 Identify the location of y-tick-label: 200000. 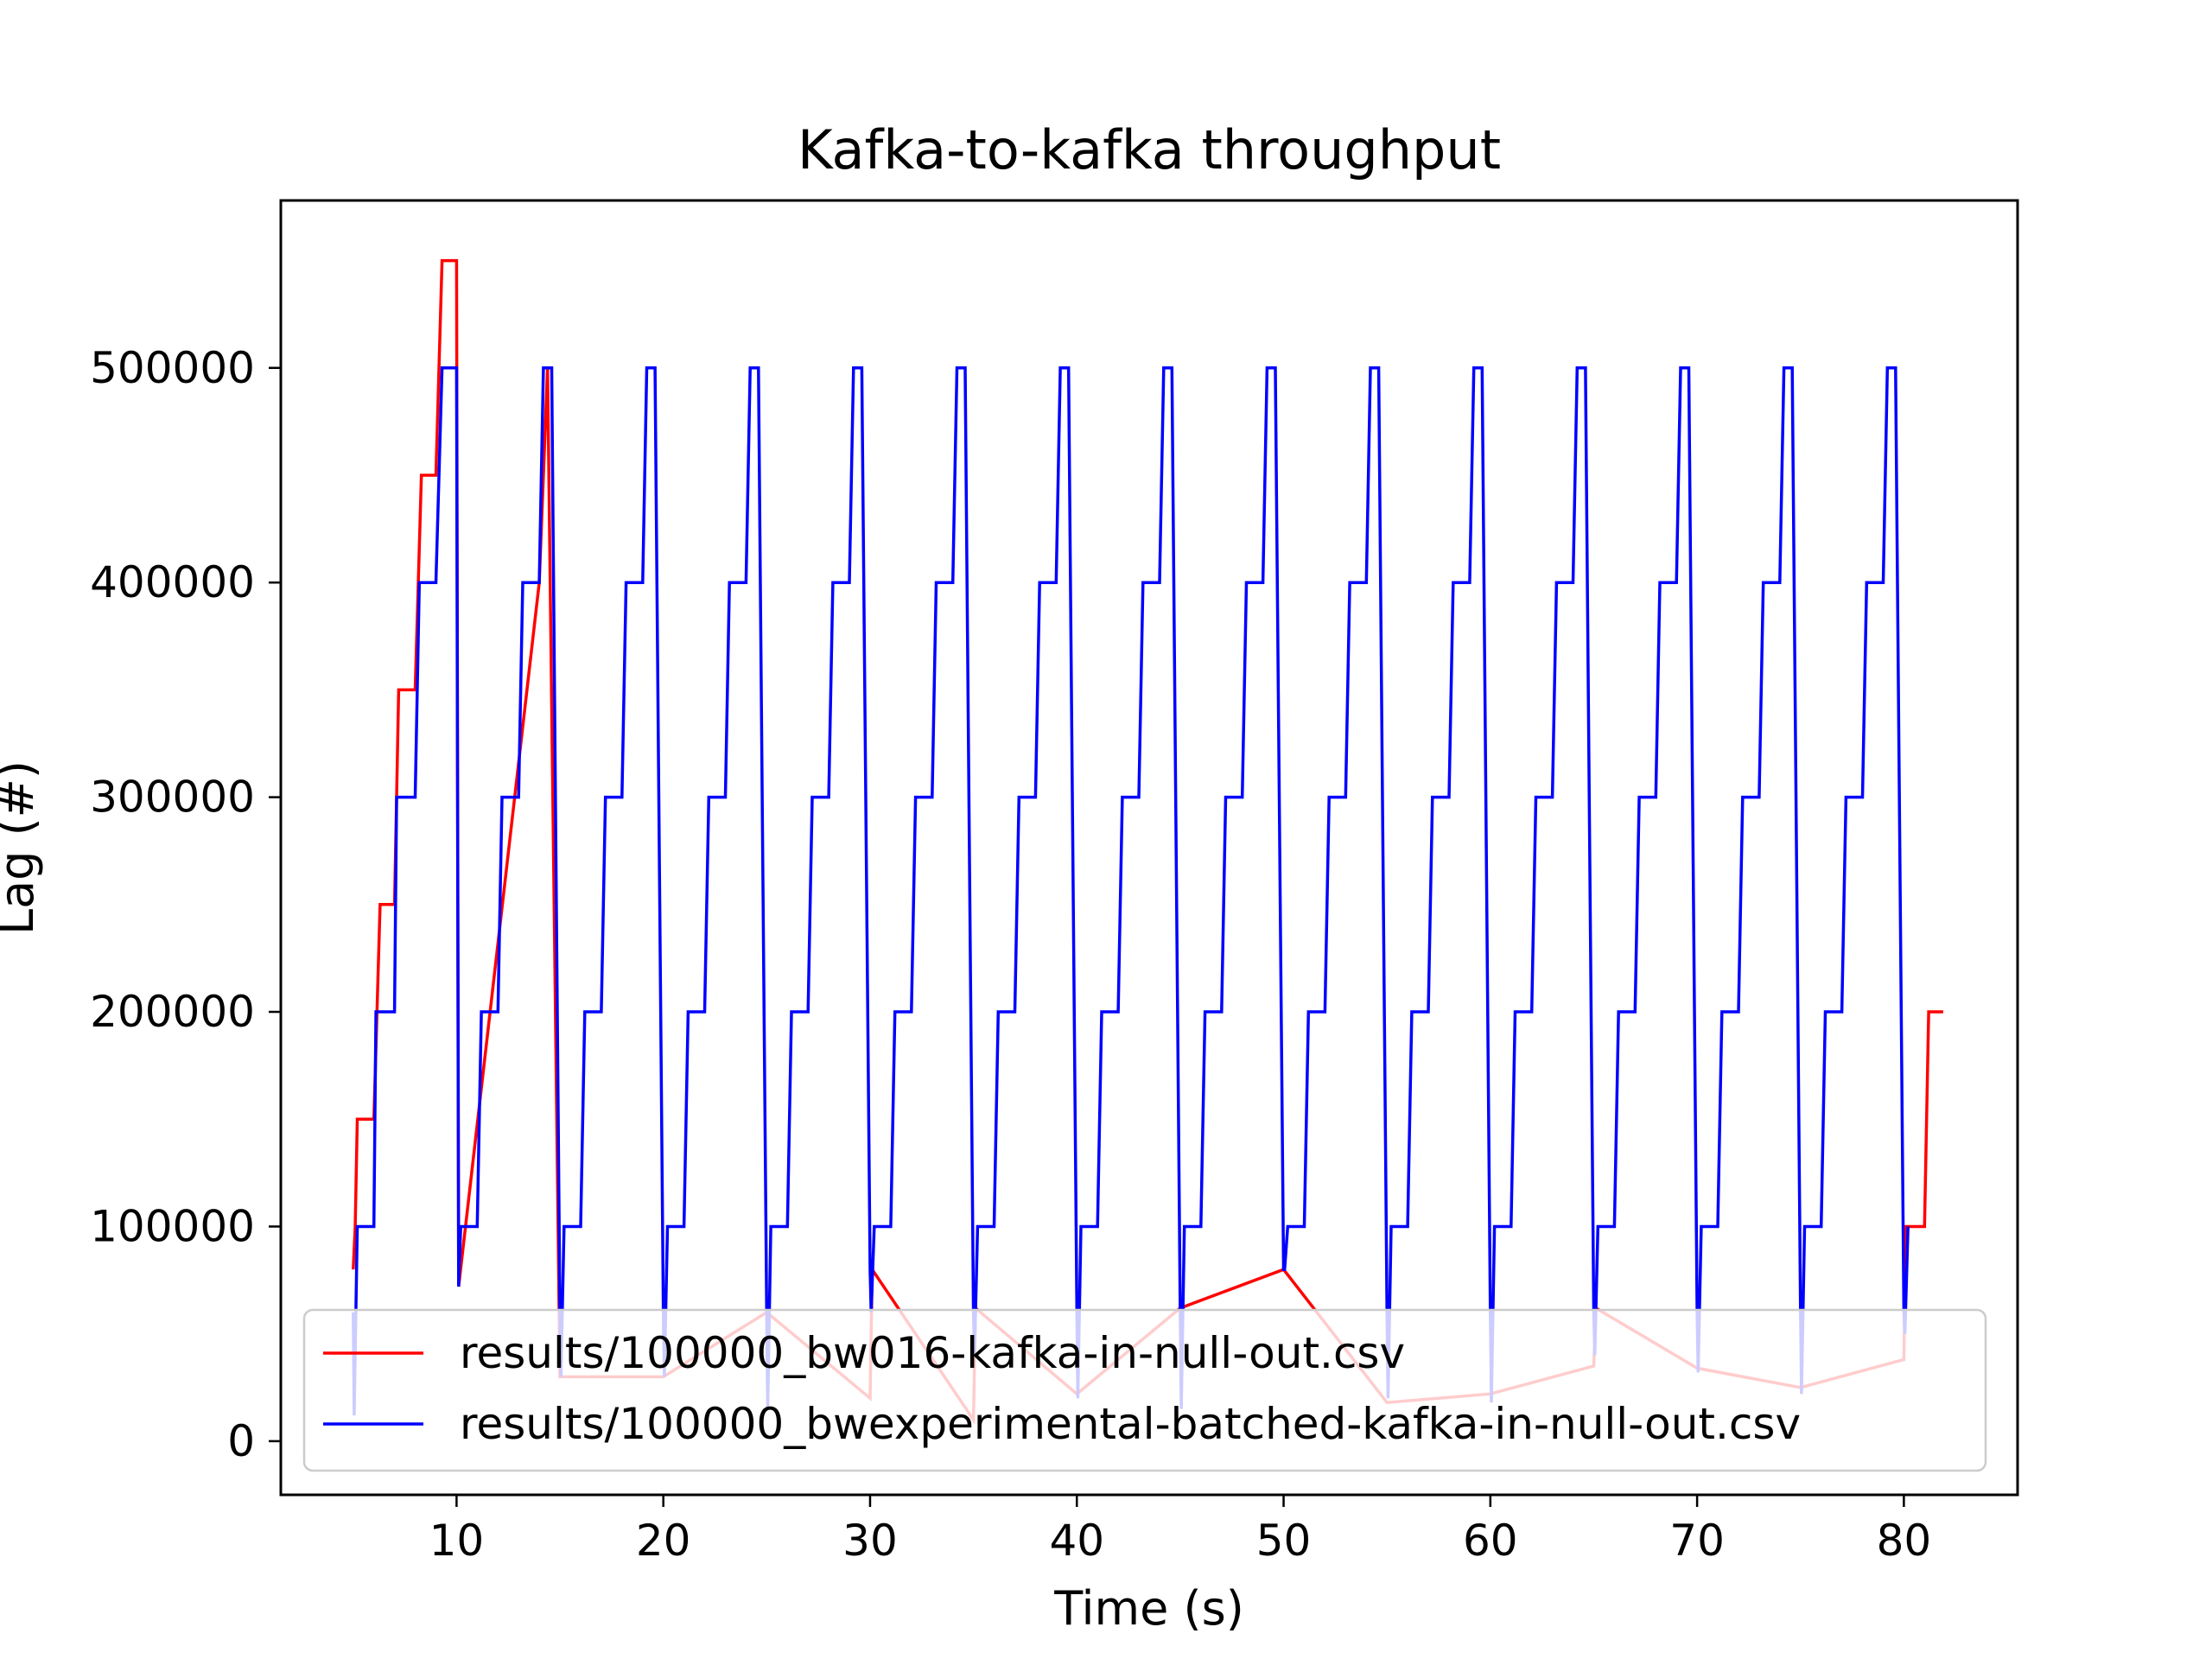
(172, 1012).